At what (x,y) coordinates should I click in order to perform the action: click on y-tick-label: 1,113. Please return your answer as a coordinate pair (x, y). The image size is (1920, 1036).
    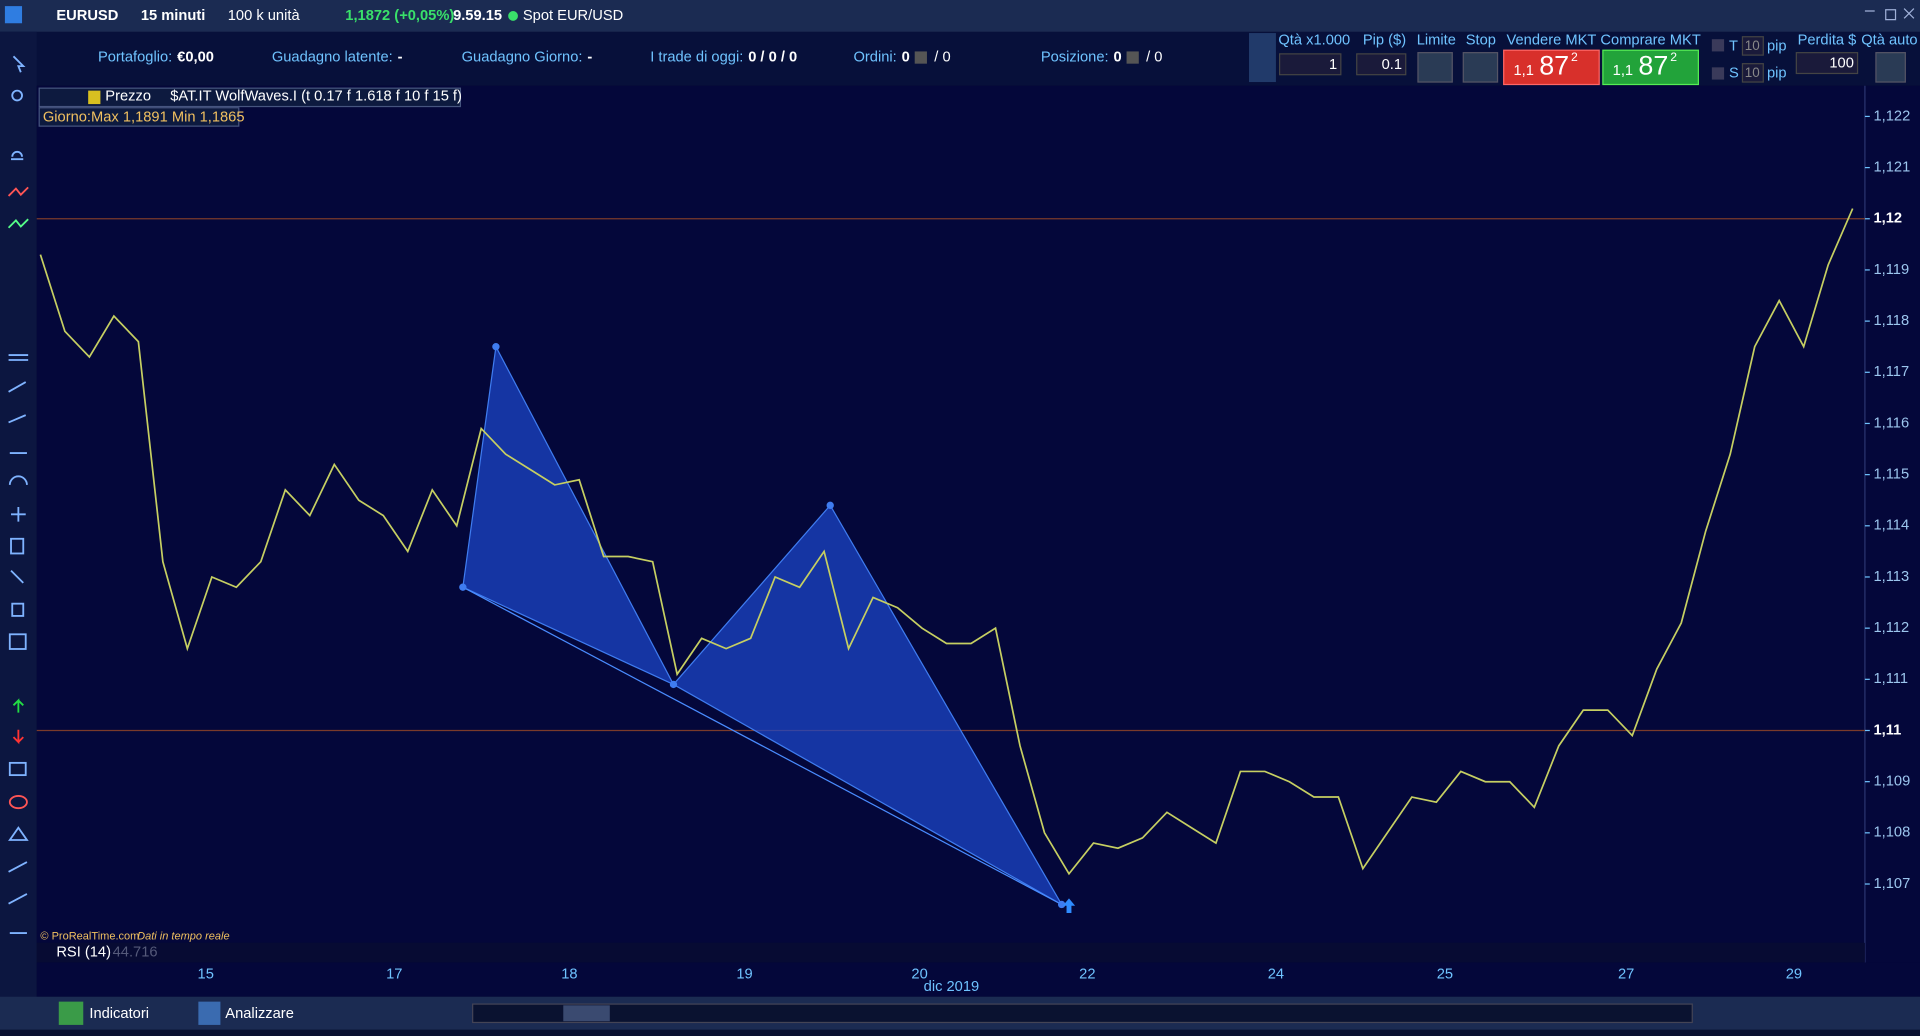
    Looking at the image, I should click on (1891, 577).